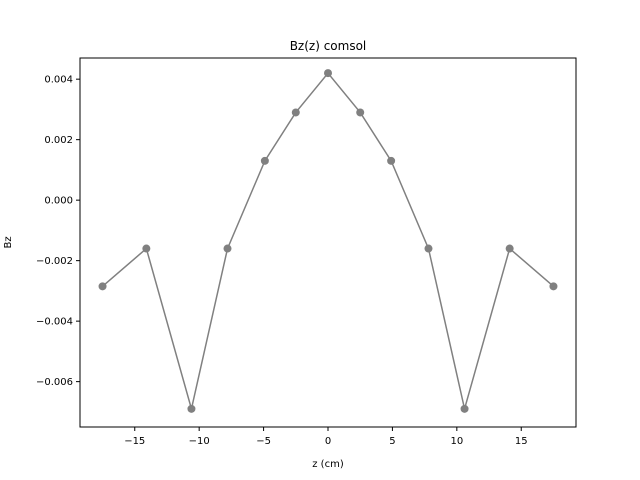 The height and width of the screenshot is (480, 640). What do you see at coordinates (58, 231) in the screenshot?
I see `y-axis-ticks: −0.006 −0.004 −0.002 0.000 0.002 0.004` at bounding box center [58, 231].